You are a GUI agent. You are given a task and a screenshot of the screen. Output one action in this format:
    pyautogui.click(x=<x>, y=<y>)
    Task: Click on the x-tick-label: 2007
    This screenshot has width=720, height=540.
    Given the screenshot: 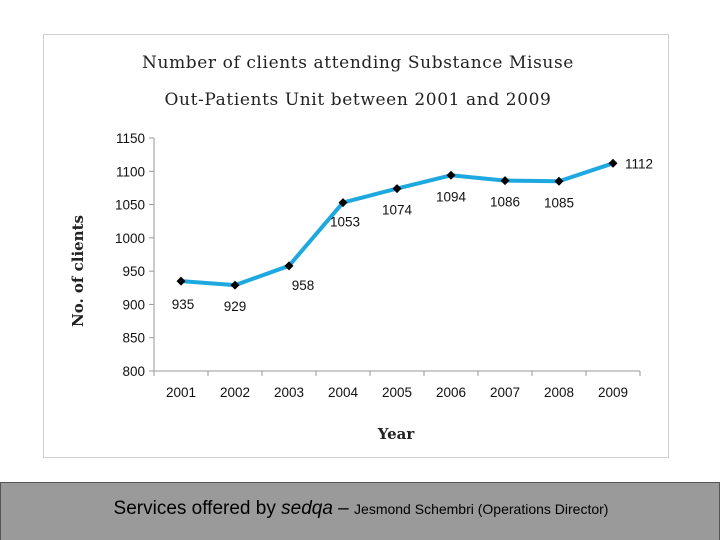 What is the action you would take?
    pyautogui.click(x=505, y=392)
    